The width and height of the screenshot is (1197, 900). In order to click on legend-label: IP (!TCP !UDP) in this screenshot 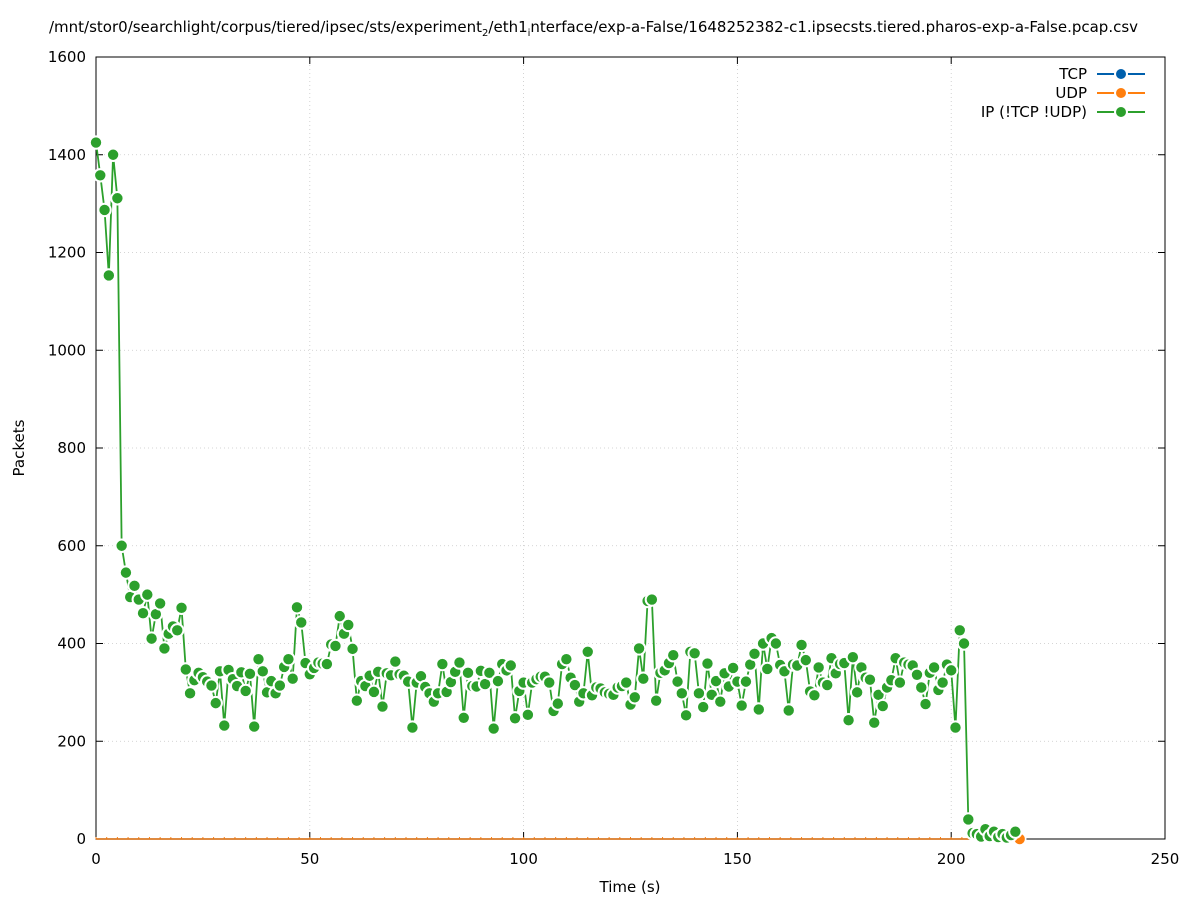, I will do `click(1034, 112)`.